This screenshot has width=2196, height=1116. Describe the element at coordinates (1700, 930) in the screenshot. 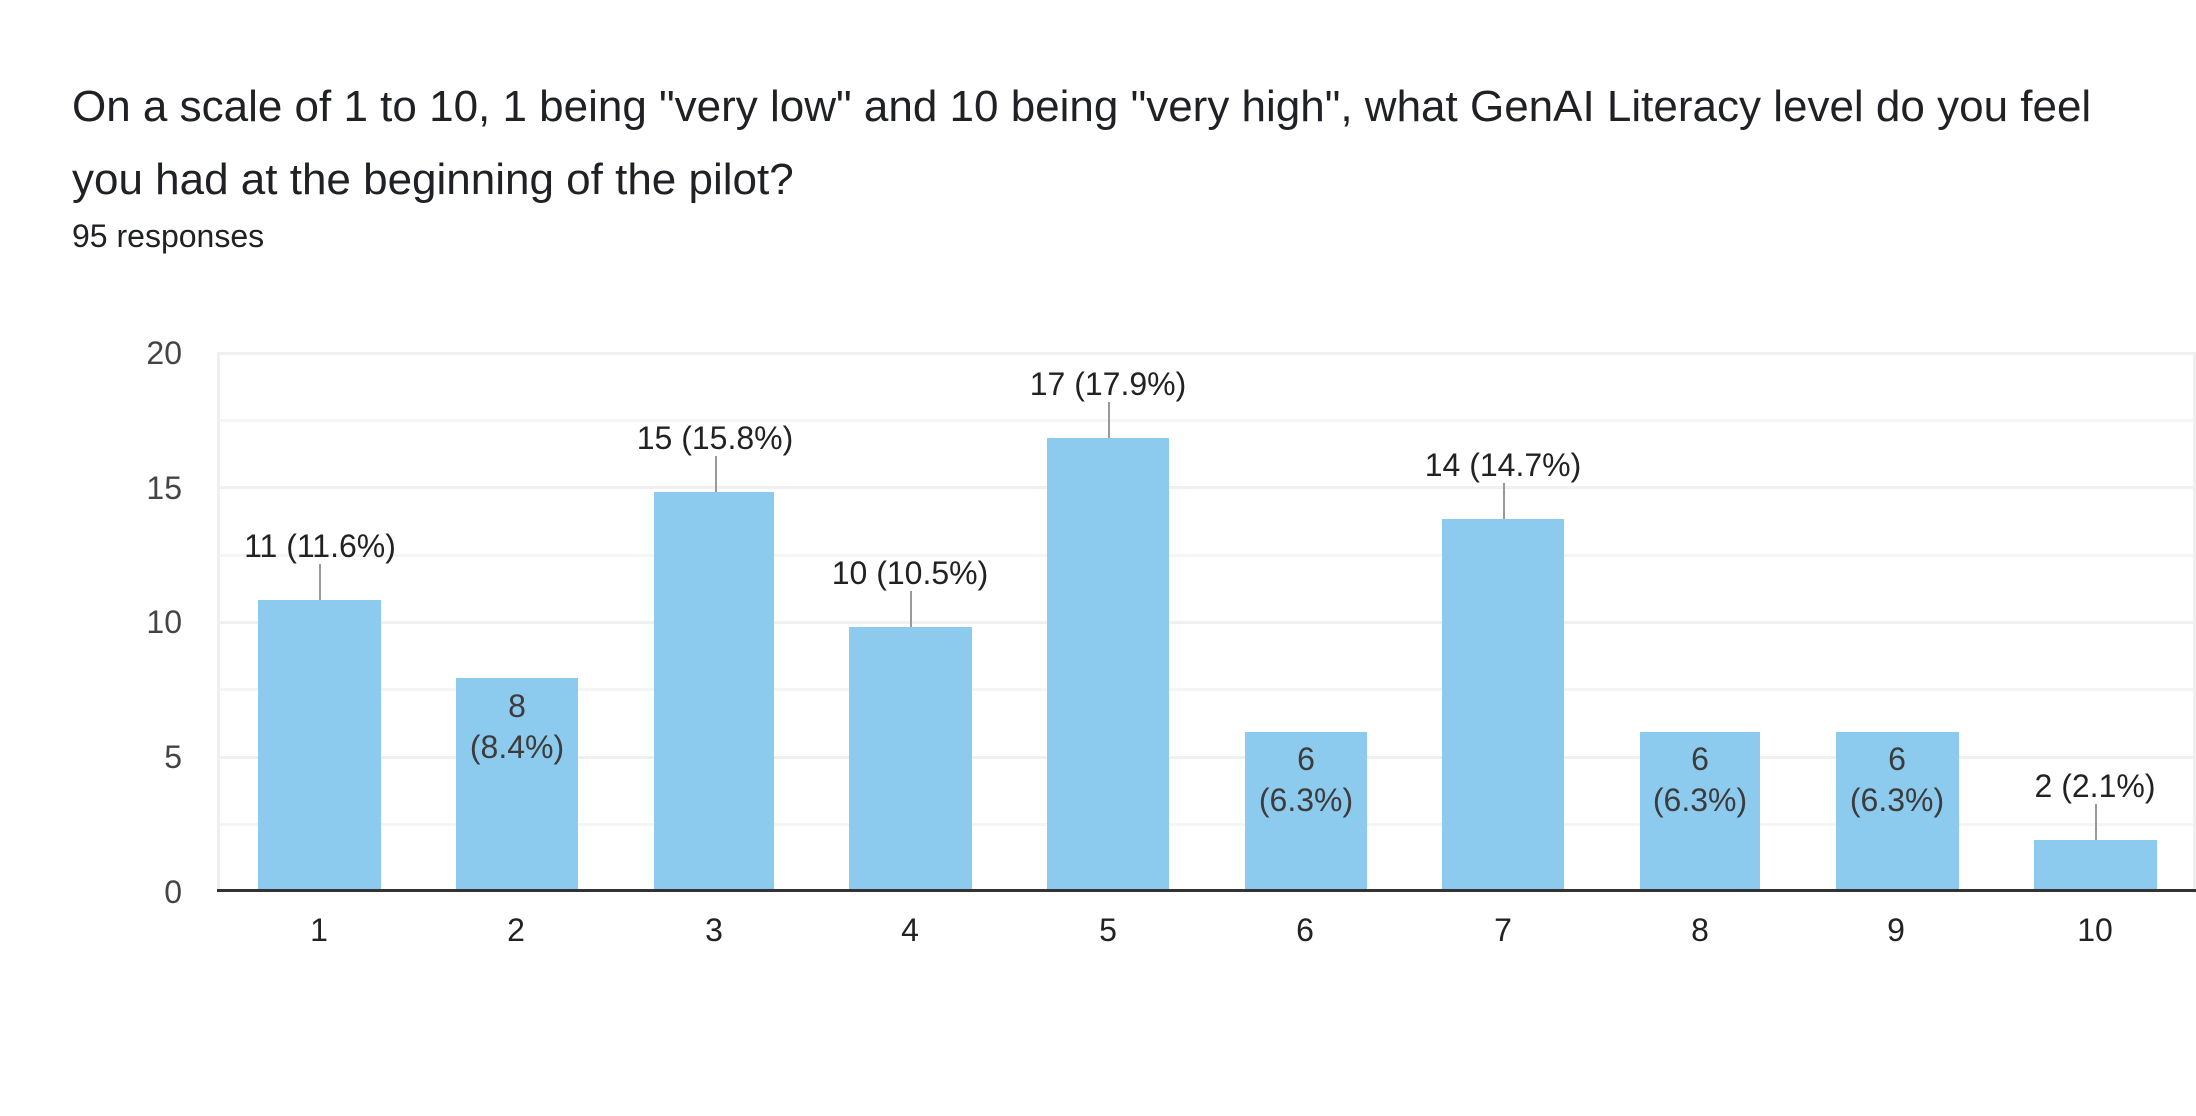

I see `x-tick-8: 8` at that location.